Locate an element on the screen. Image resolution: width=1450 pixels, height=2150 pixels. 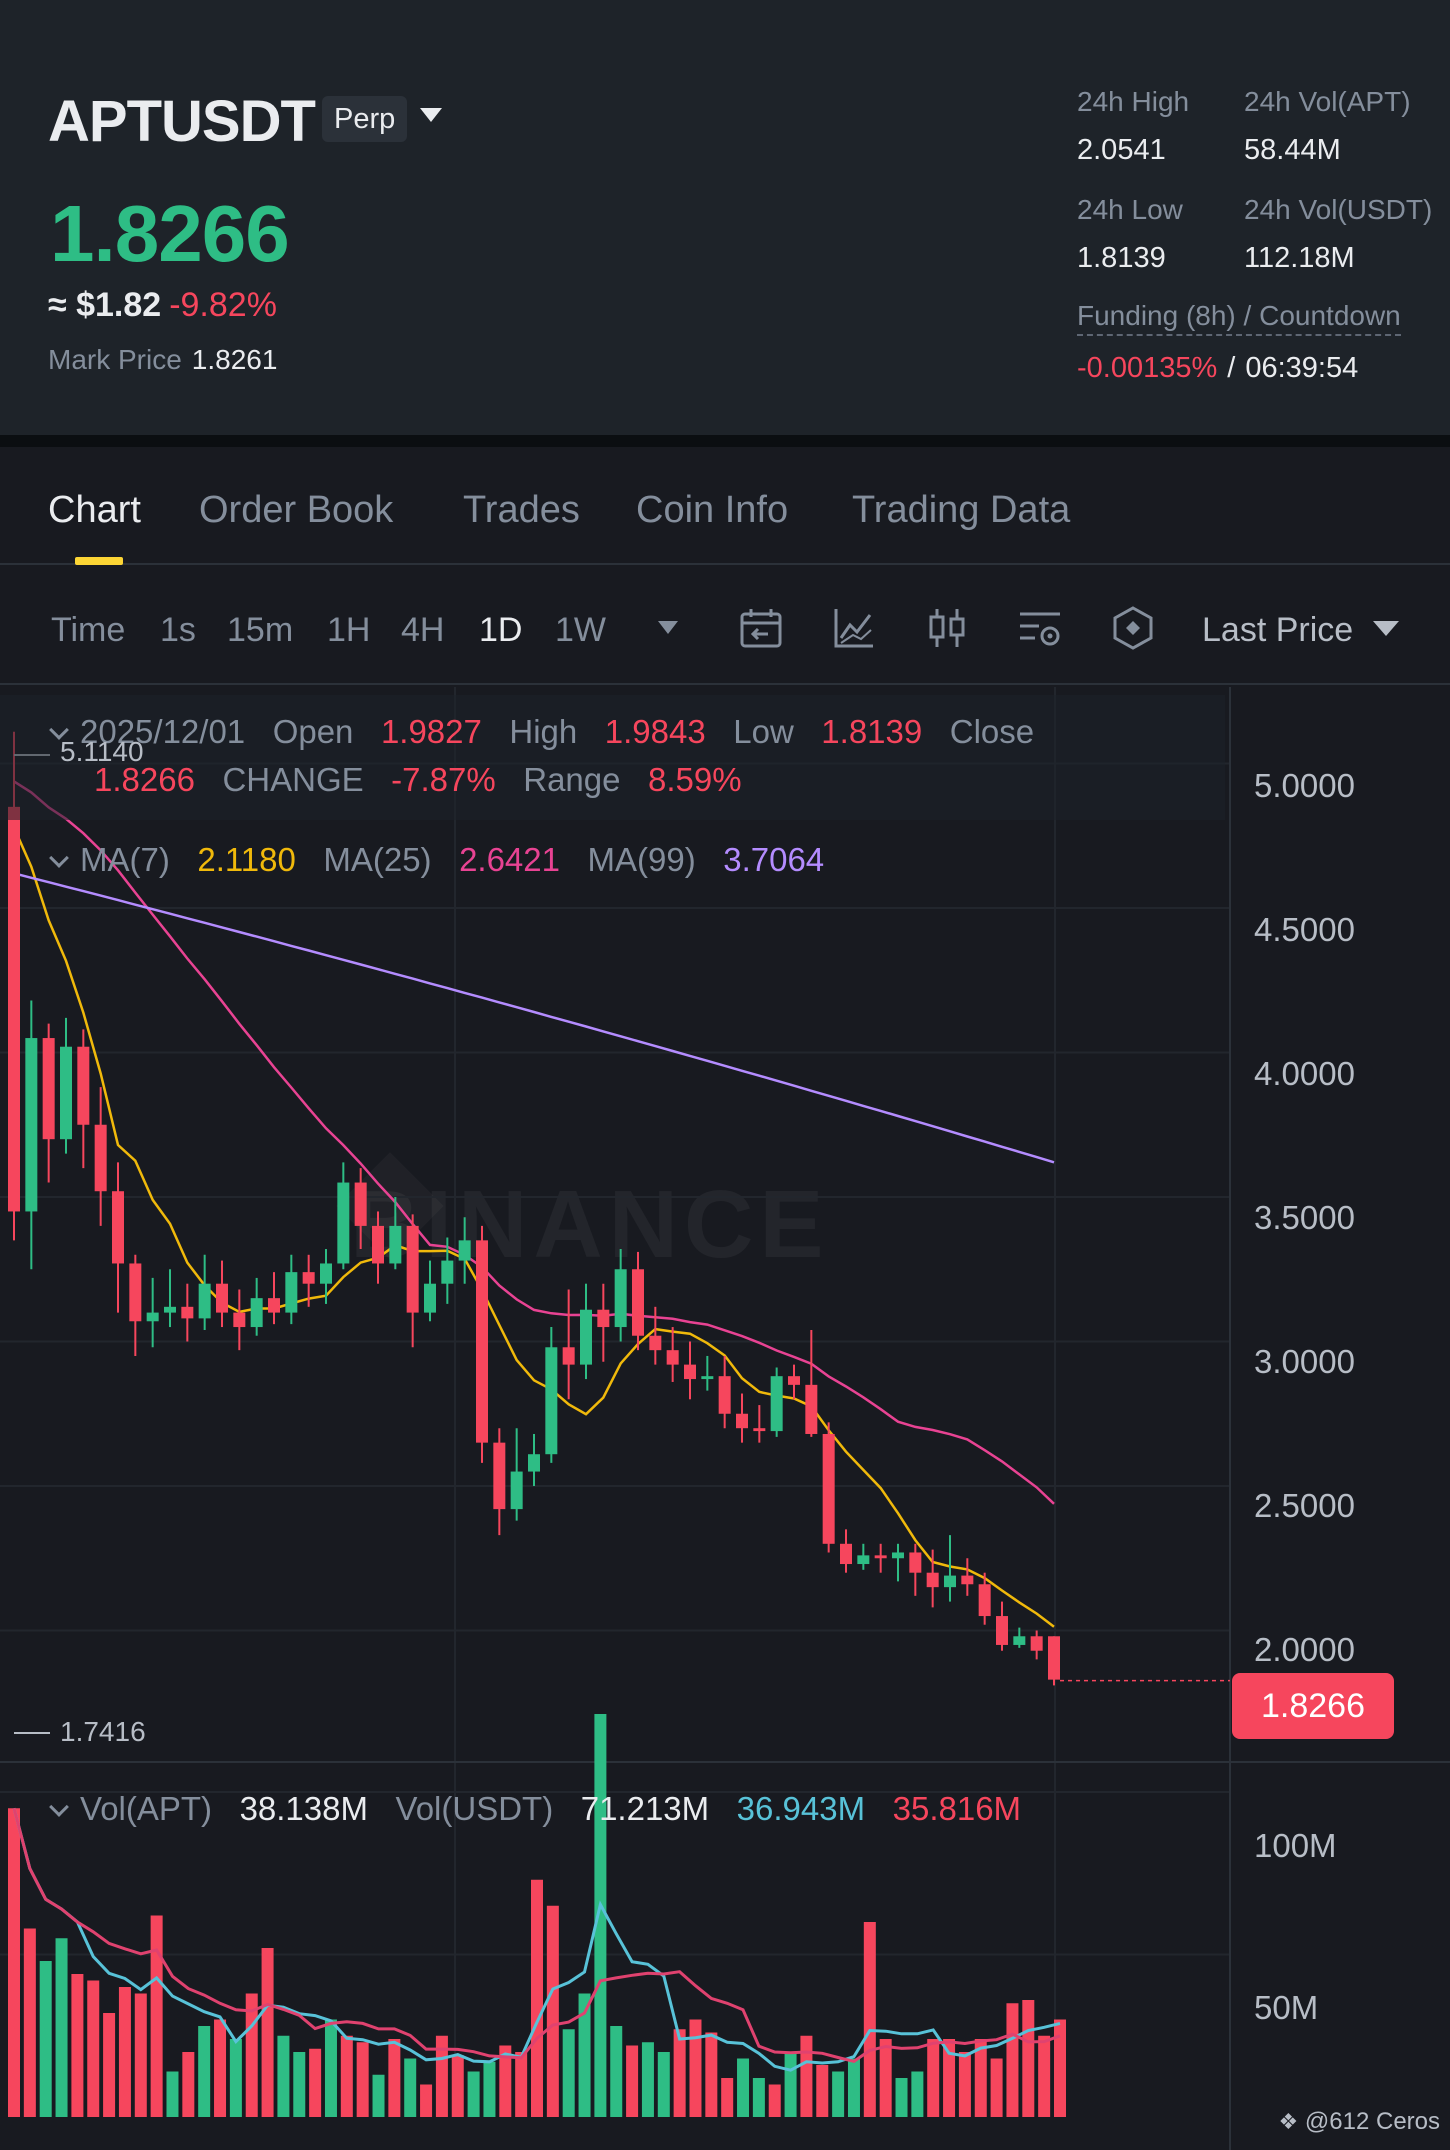
symbol-dropdown-icon is located at coordinates (431, 115).